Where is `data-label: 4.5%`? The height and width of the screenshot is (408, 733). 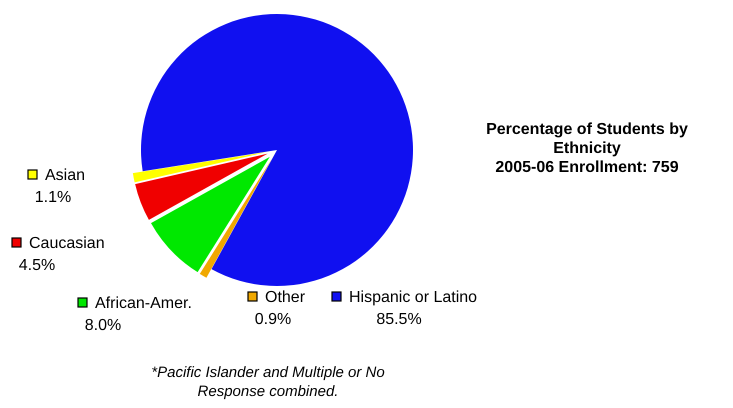
data-label: 4.5% is located at coordinates (37, 265).